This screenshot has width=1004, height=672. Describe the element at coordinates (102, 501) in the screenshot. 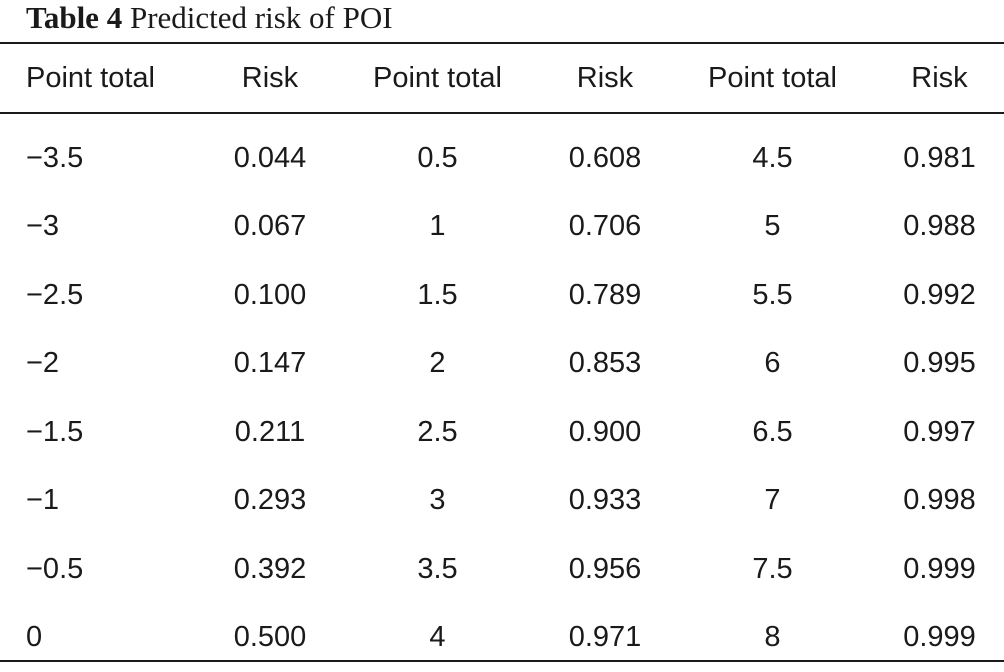

I see `cell-point-total-1: −1` at that location.